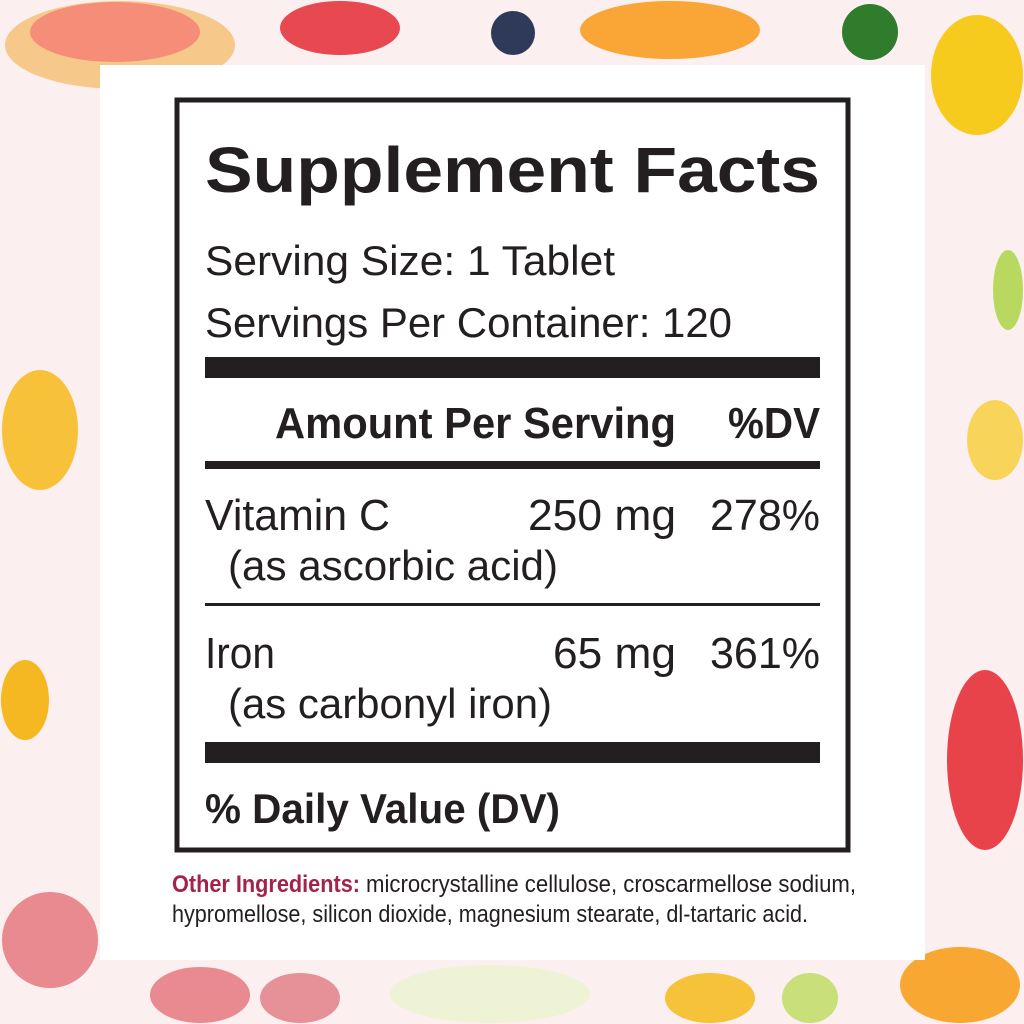 Image resolution: width=1024 pixels, height=1024 pixels. What do you see at coordinates (512, 170) in the screenshot?
I see `facts-title: Supplement Facts` at bounding box center [512, 170].